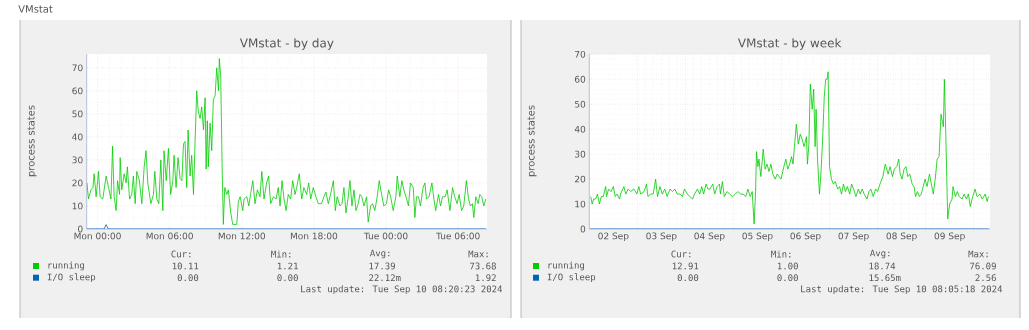 The width and height of the screenshot is (1029, 330). I want to click on text: 1.00, so click(787, 266).